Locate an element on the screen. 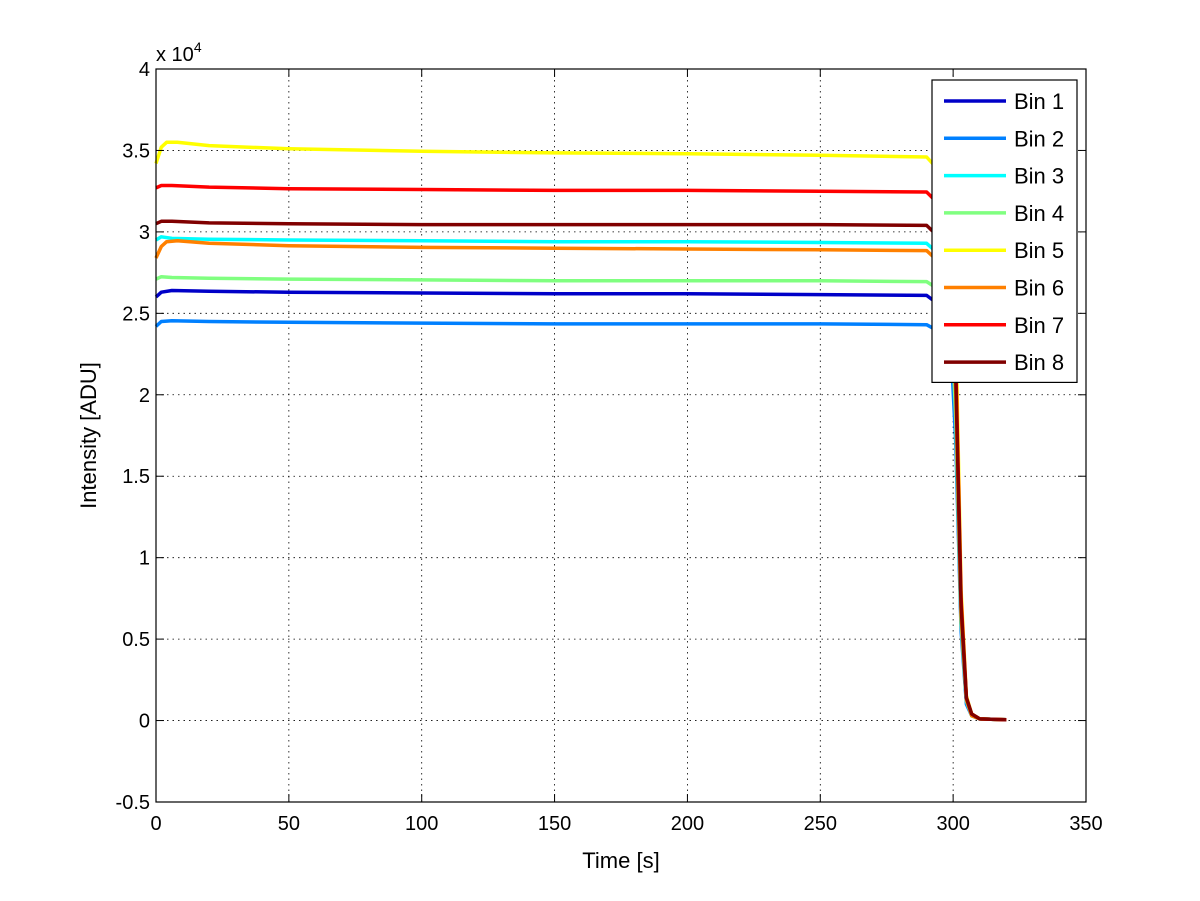 The height and width of the screenshot is (901, 1200). x-tick-label: 150 is located at coordinates (554, 824).